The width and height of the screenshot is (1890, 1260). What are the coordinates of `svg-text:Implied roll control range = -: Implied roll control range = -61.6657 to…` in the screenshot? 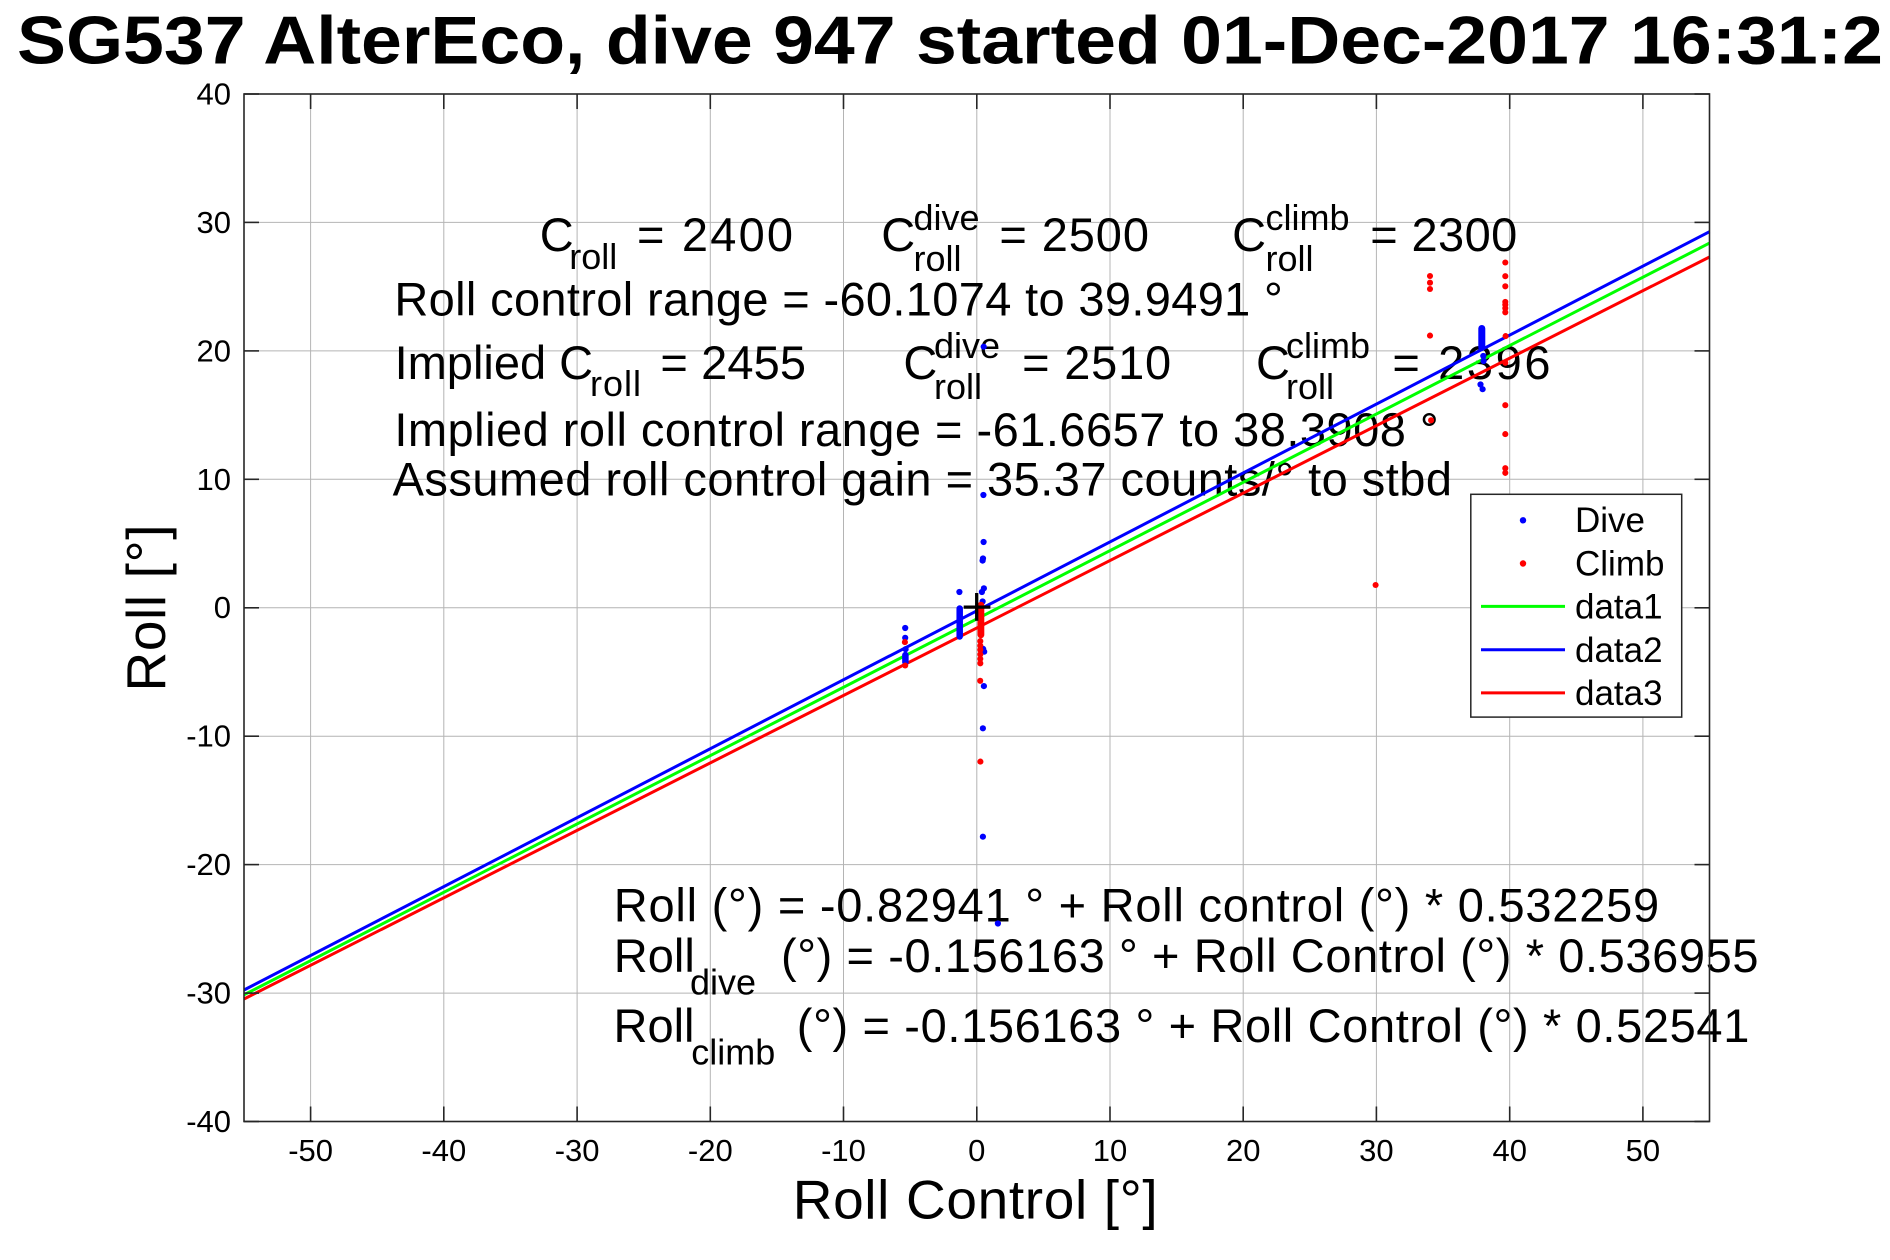 It's located at (916, 429).